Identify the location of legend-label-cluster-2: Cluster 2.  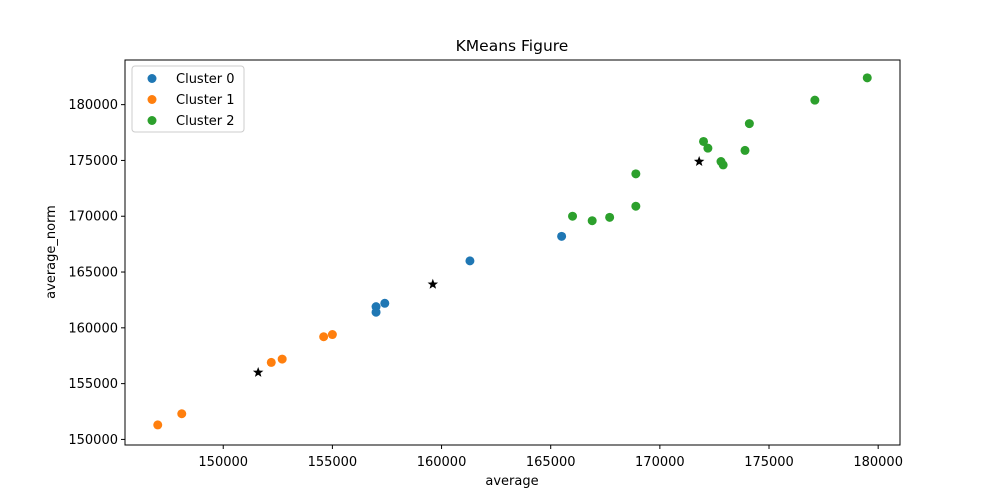
(205, 121).